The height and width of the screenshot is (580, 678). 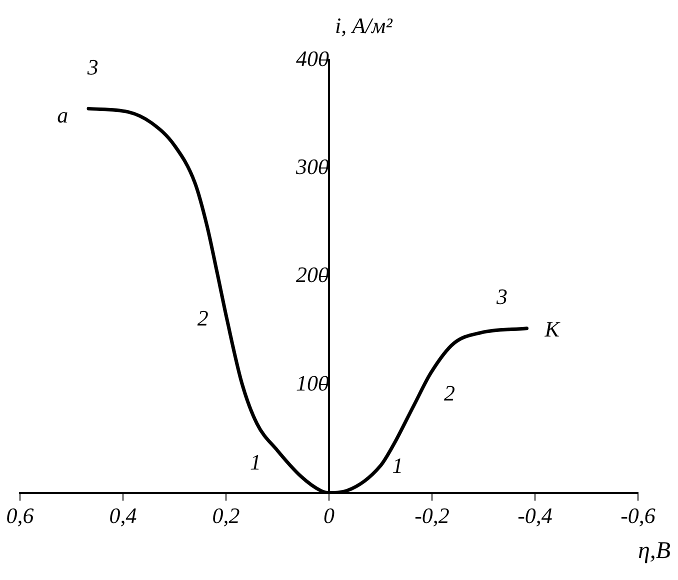 What do you see at coordinates (62, 115) in the screenshot?
I see `annotation: a` at bounding box center [62, 115].